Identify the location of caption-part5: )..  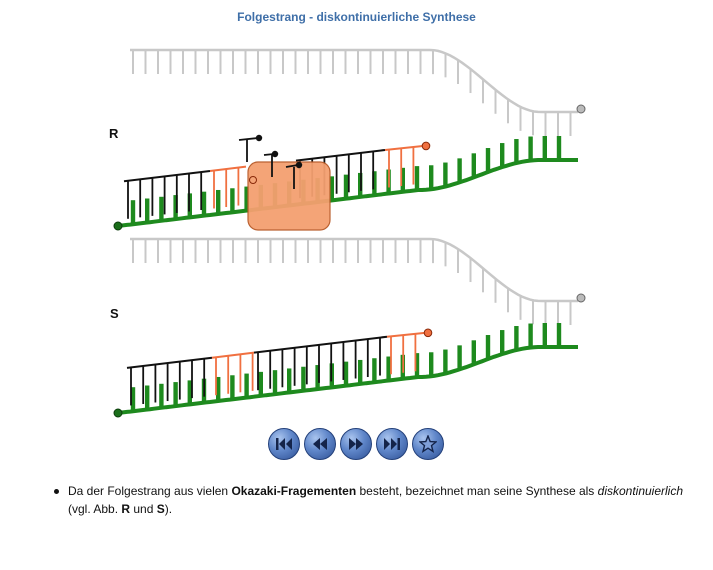
(168, 509).